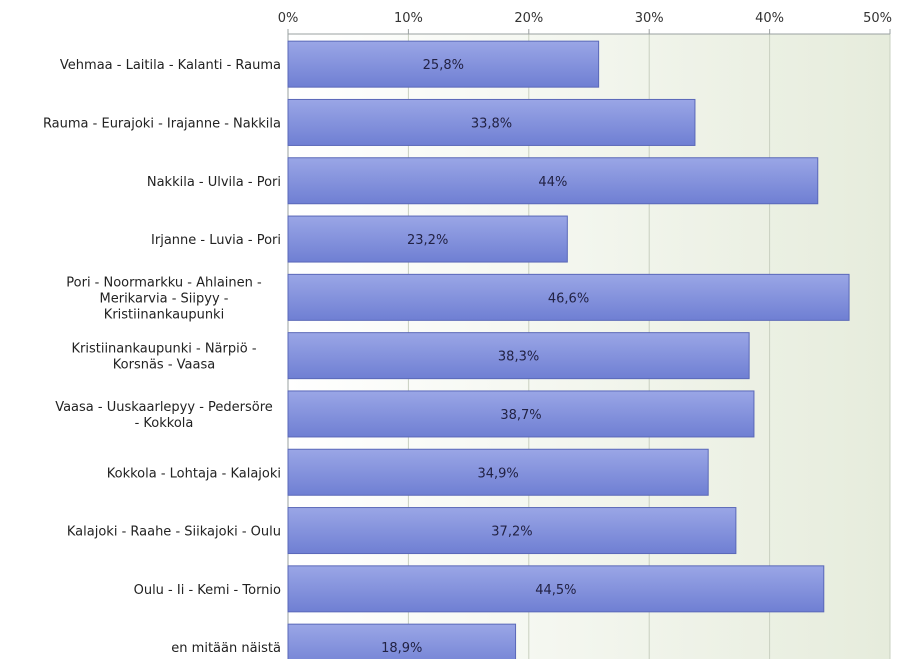 This screenshot has height=659, width=906. What do you see at coordinates (401, 648) in the screenshot?
I see `bar-value-label: 18,9%` at bounding box center [401, 648].